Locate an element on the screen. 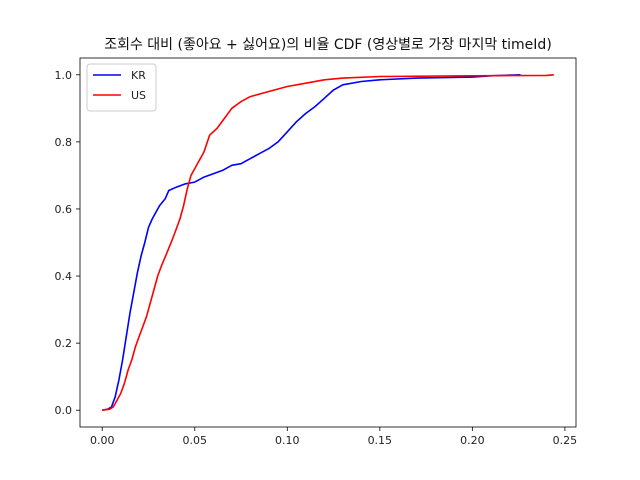 This screenshot has width=640, height=480. x-tick-label: 0.10 is located at coordinates (287, 440).